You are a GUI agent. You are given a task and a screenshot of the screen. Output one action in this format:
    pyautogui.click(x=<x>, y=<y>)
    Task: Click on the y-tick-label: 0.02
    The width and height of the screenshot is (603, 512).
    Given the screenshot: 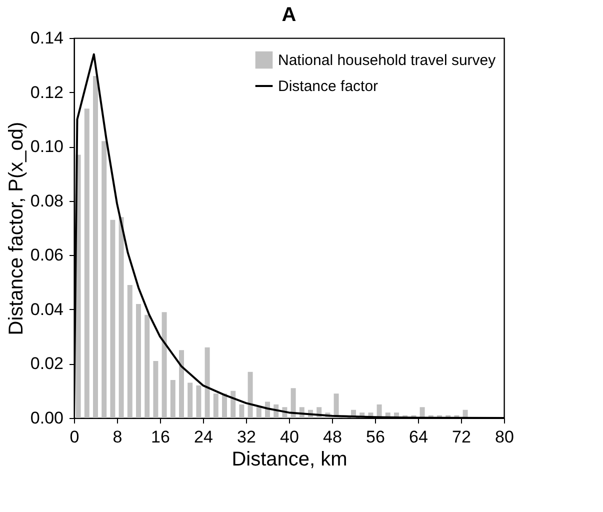 What is the action you would take?
    pyautogui.click(x=47, y=364)
    